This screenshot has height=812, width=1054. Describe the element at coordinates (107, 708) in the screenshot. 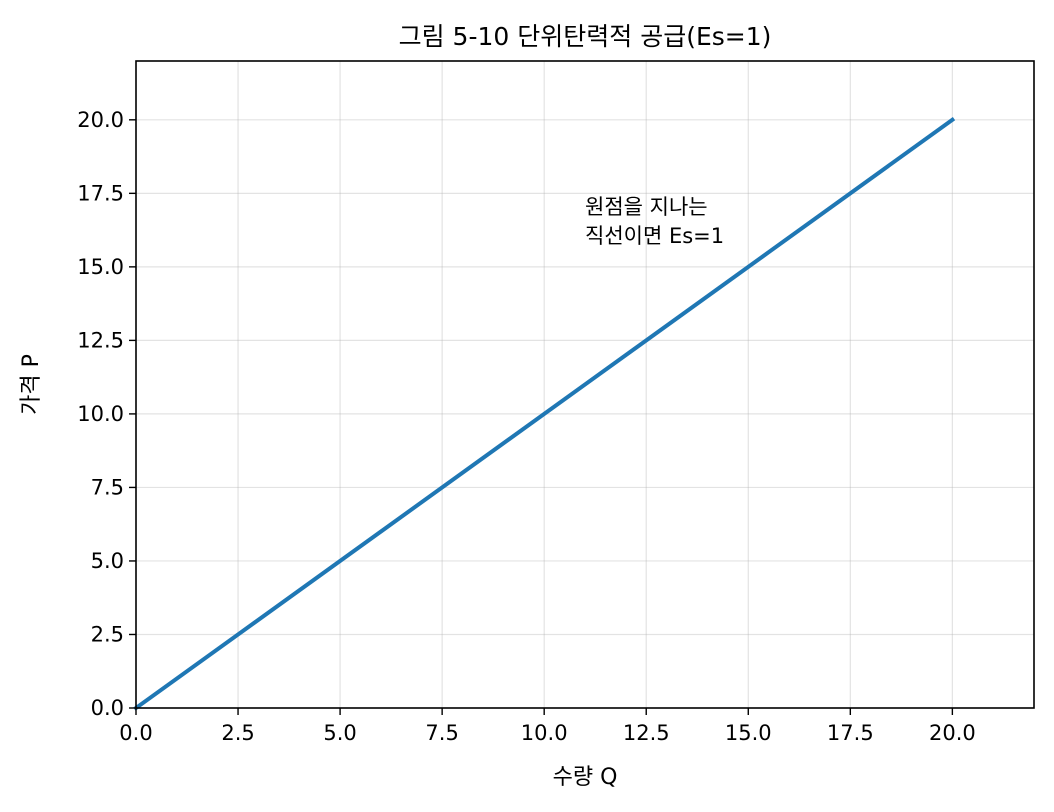

I see `y-tick-label: 0.0` at that location.